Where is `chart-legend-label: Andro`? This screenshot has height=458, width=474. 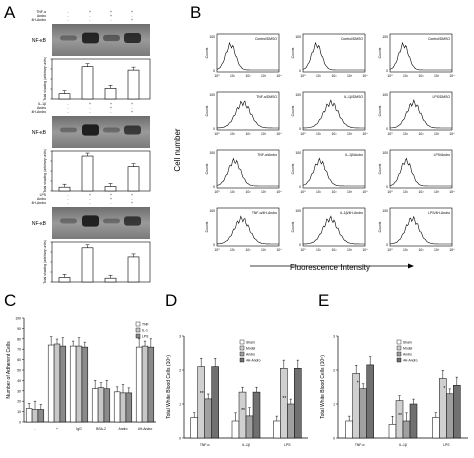 chart-legend-label: Andro is located at coordinates (407, 355).